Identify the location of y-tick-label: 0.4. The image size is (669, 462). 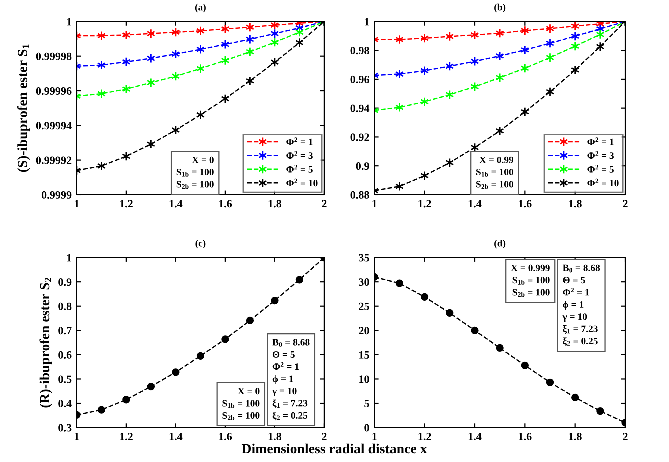
(65, 404).